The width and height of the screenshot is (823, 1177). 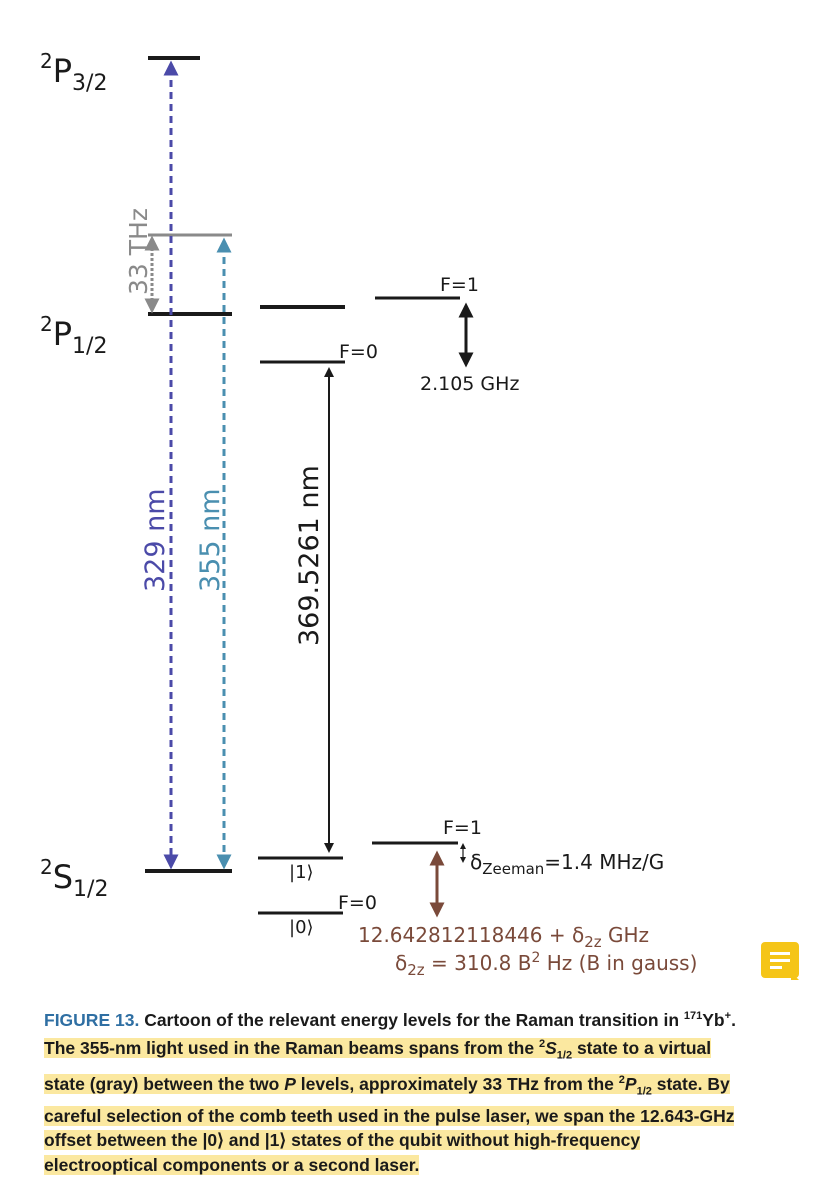 I want to click on label-p-f1: F=1, so click(x=459, y=285).